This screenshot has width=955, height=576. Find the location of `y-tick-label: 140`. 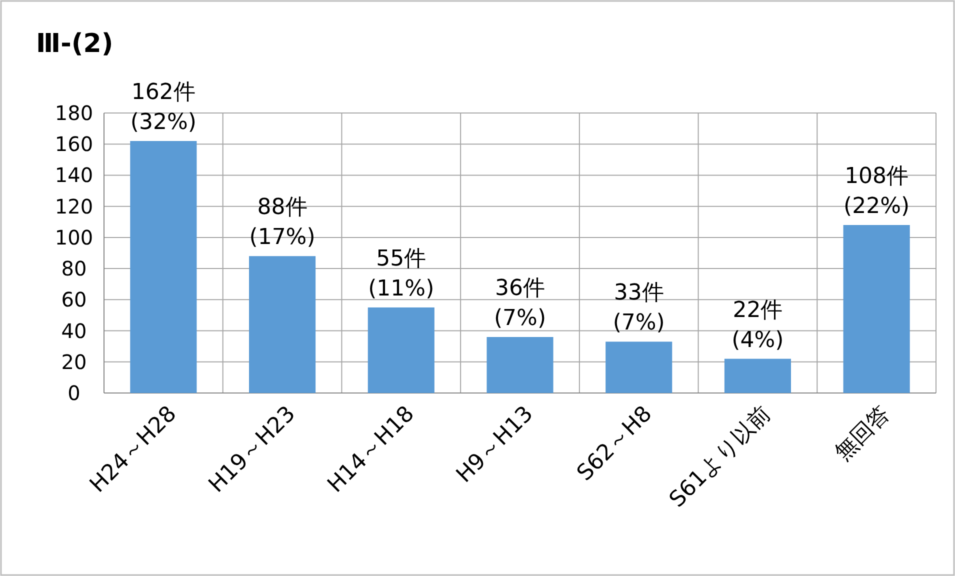

y-tick-label: 140 is located at coordinates (74, 175).